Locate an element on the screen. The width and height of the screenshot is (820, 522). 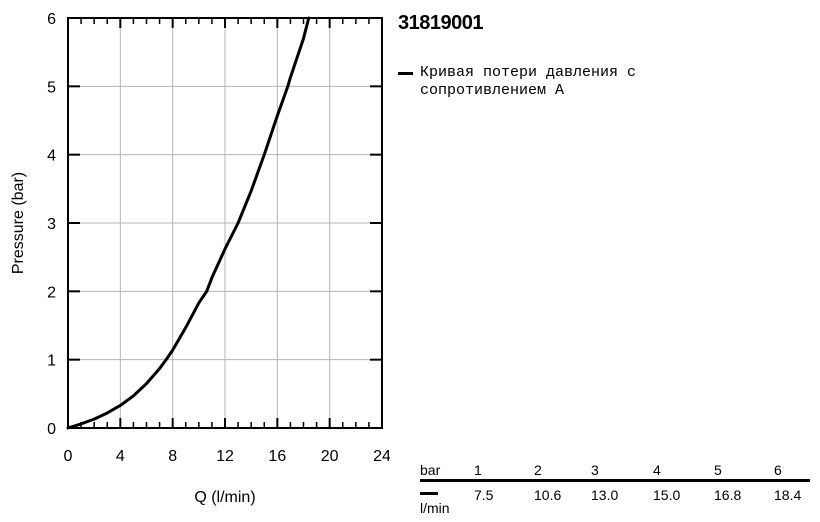
x-tick-label-5: 20 is located at coordinates (330, 456).